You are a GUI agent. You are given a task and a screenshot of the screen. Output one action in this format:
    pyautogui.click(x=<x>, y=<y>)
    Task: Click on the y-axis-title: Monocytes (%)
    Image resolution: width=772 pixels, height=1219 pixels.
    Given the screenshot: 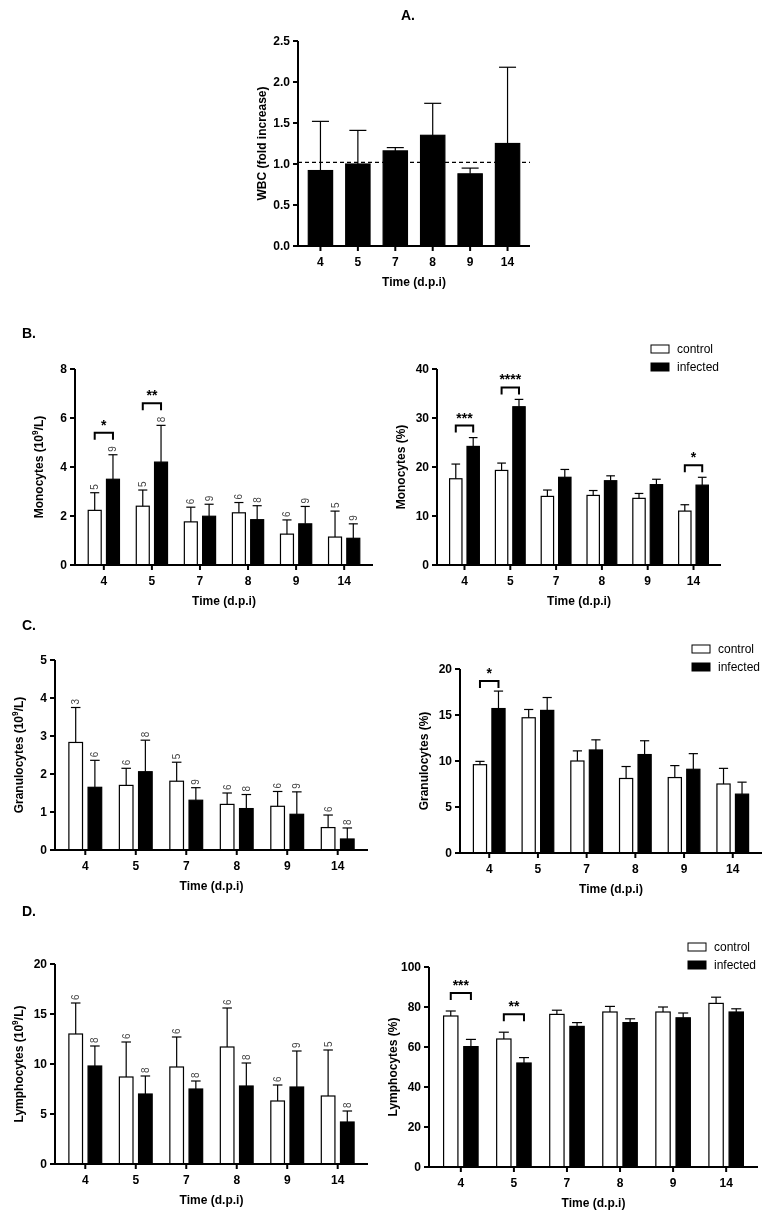 What is the action you would take?
    pyautogui.click(x=401, y=467)
    